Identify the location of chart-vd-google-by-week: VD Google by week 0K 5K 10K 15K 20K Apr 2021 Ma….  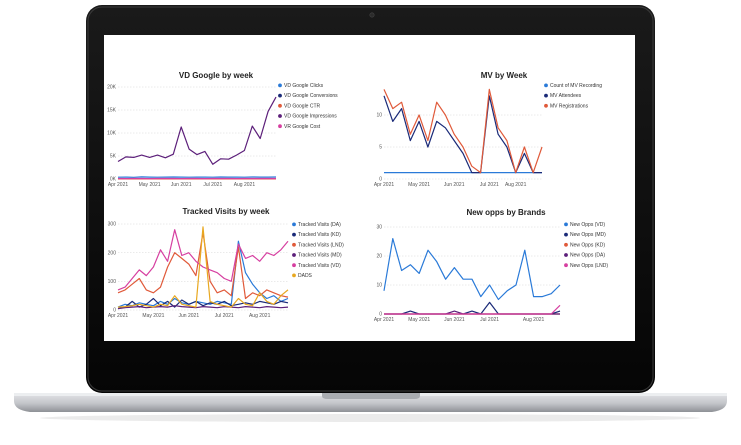
(222, 129).